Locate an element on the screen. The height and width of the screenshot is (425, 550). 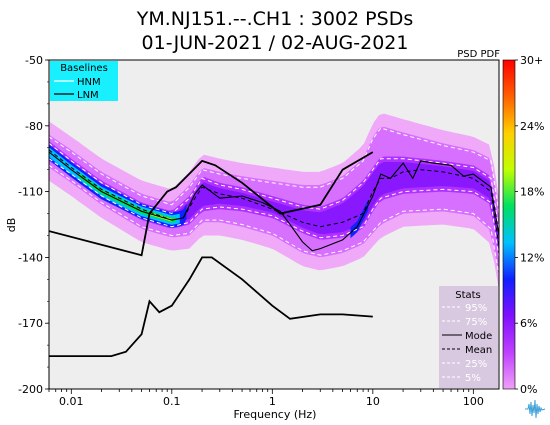
y-tick-label: -140 is located at coordinates (30, 257).